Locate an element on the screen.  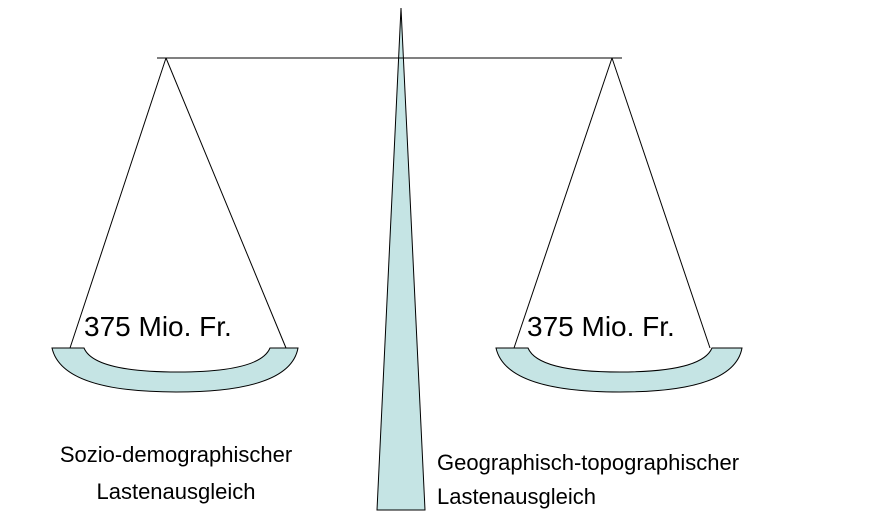
scale-pillar is located at coordinates (401, 259).